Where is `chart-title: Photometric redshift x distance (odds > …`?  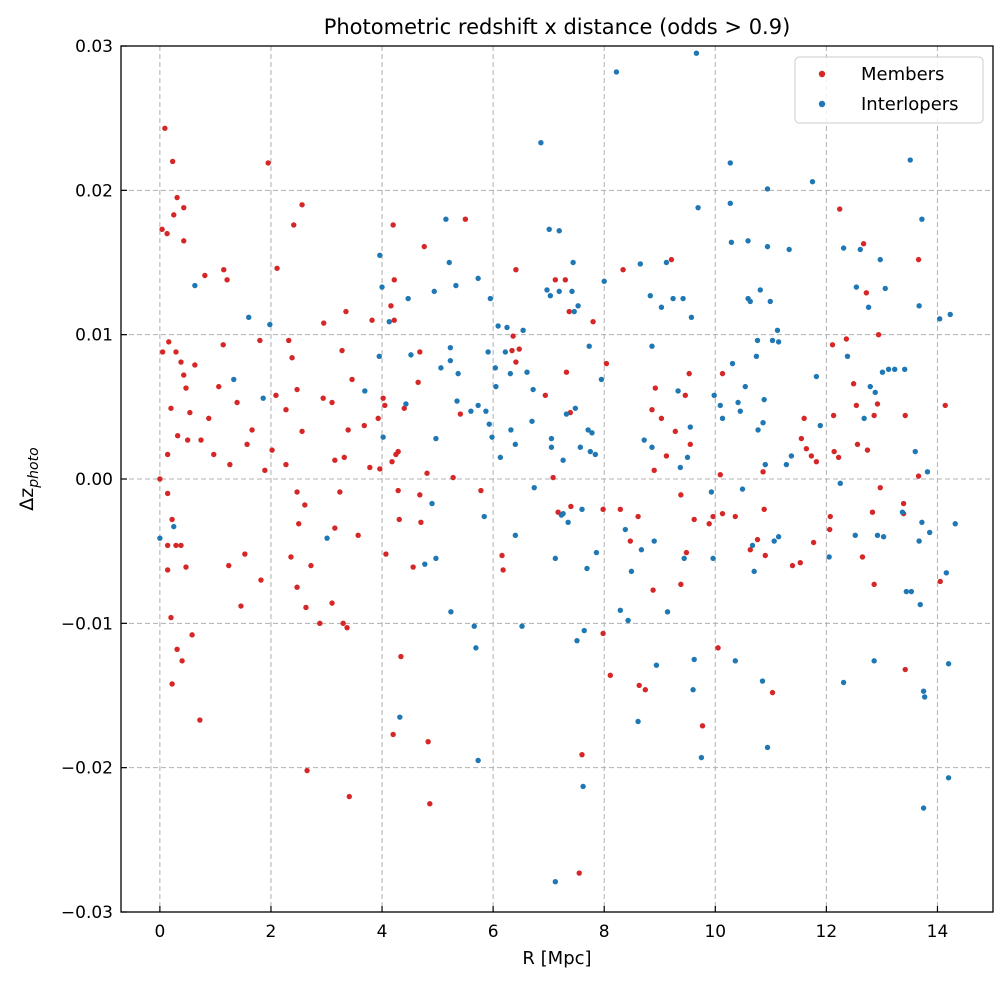
chart-title: Photometric redshift x distance (odds > … is located at coordinates (557, 27).